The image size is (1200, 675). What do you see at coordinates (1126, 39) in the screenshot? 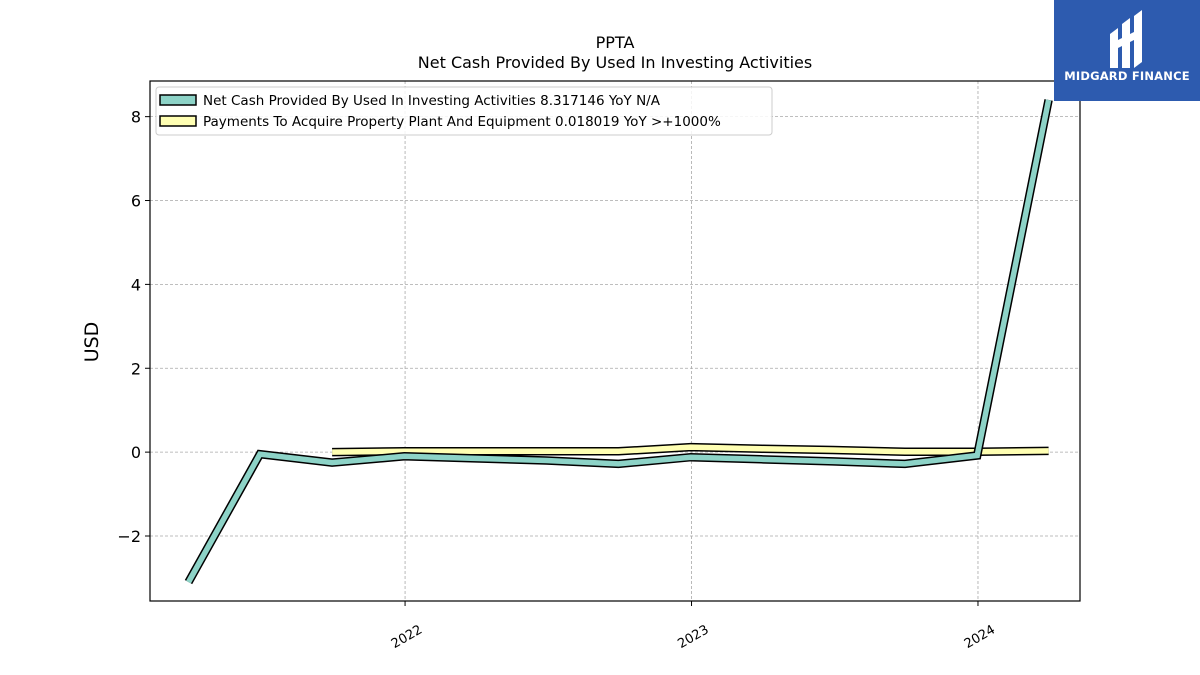
I see `midgard-logo-icon` at bounding box center [1126, 39].